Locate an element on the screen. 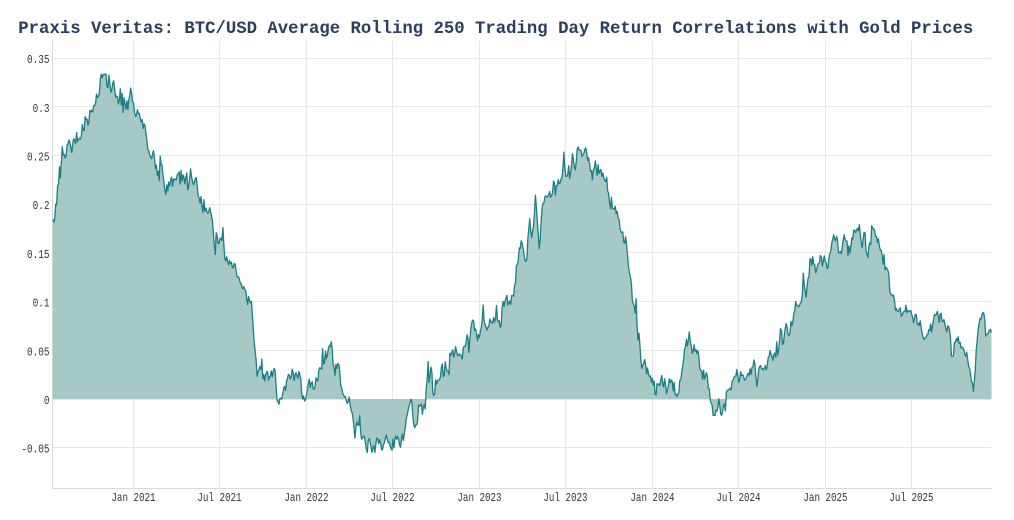 This screenshot has width=1014, height=520. svg-text: 0.25 is located at coordinates (38, 158).